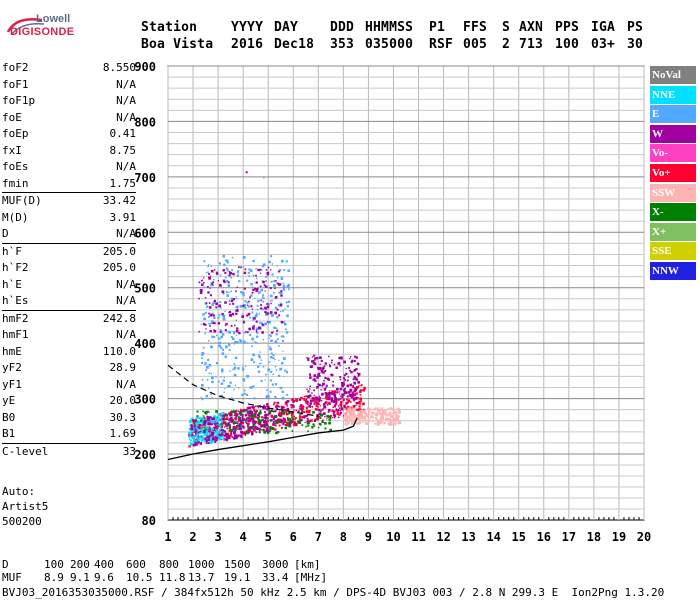 This screenshot has width=700, height=600. What do you see at coordinates (167, 537) in the screenshot?
I see `x-tick-label: 1` at bounding box center [167, 537].